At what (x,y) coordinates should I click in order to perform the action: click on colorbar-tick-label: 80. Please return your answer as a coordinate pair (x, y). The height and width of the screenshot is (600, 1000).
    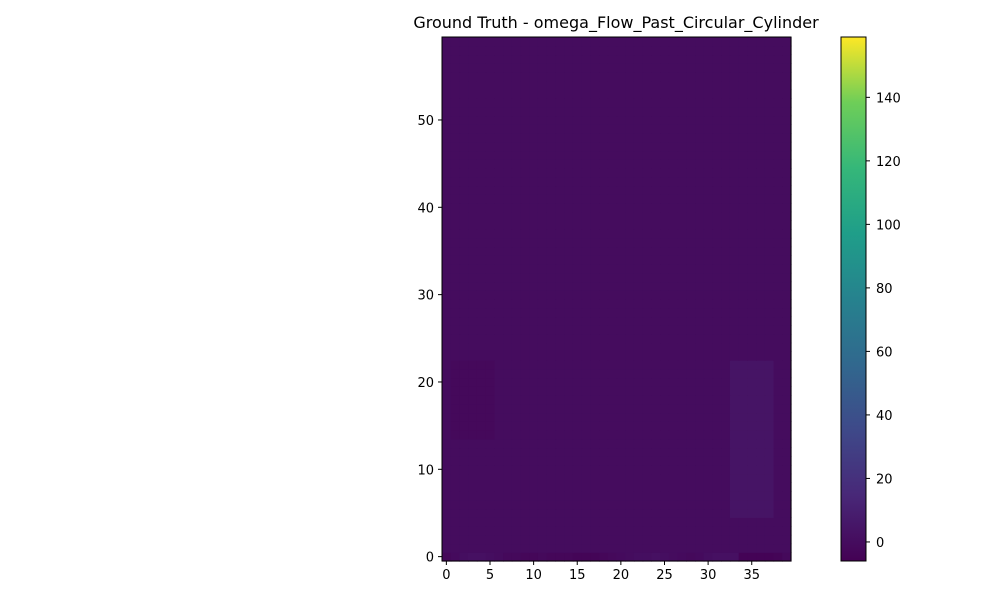
    Looking at the image, I should click on (884, 289).